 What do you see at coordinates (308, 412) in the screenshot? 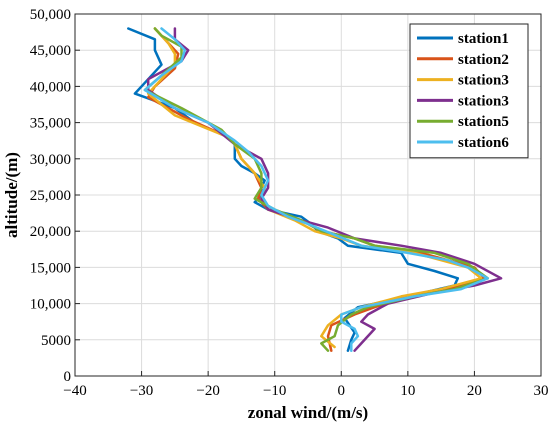
I see `x-axis-label: zonal wind/(m/s)` at bounding box center [308, 412].